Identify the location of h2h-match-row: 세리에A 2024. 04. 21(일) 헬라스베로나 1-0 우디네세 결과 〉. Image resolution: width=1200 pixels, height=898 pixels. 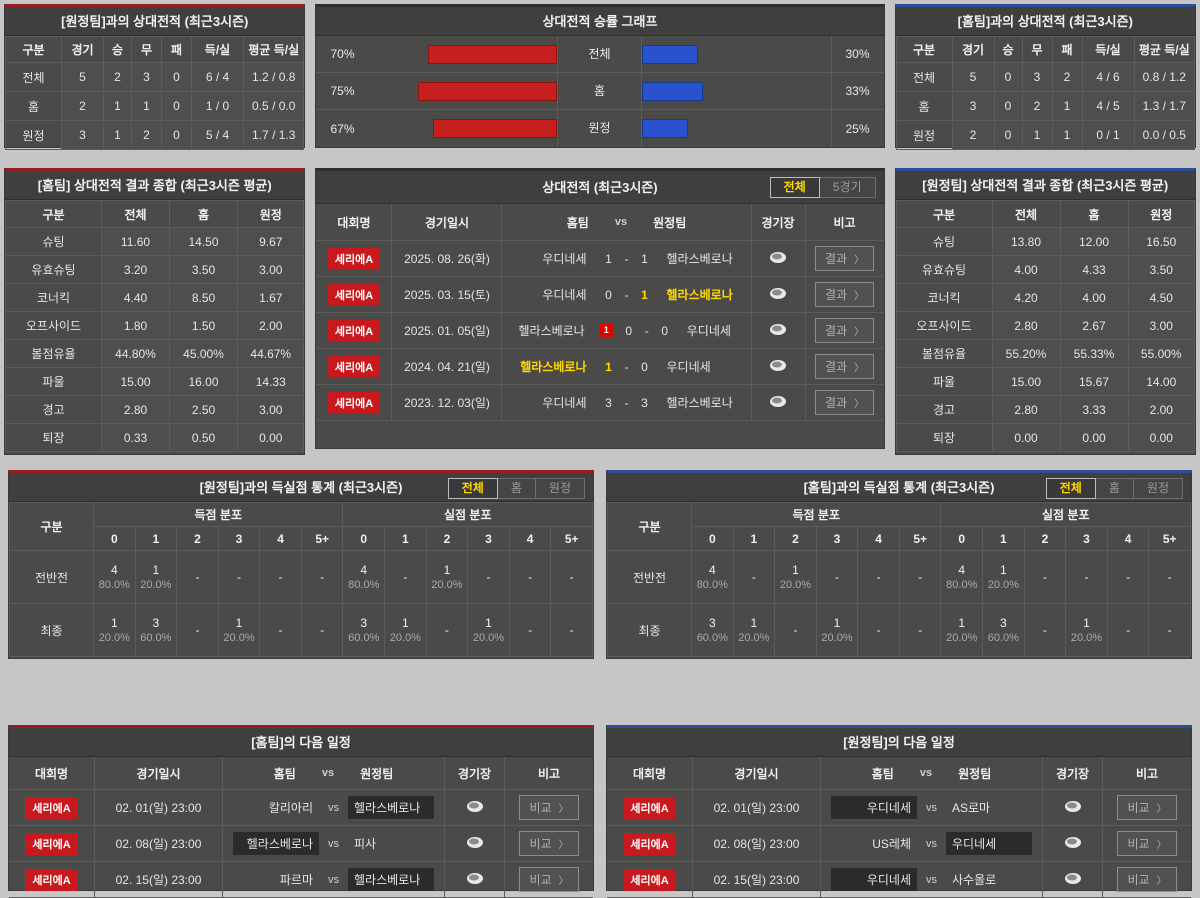
(600, 367).